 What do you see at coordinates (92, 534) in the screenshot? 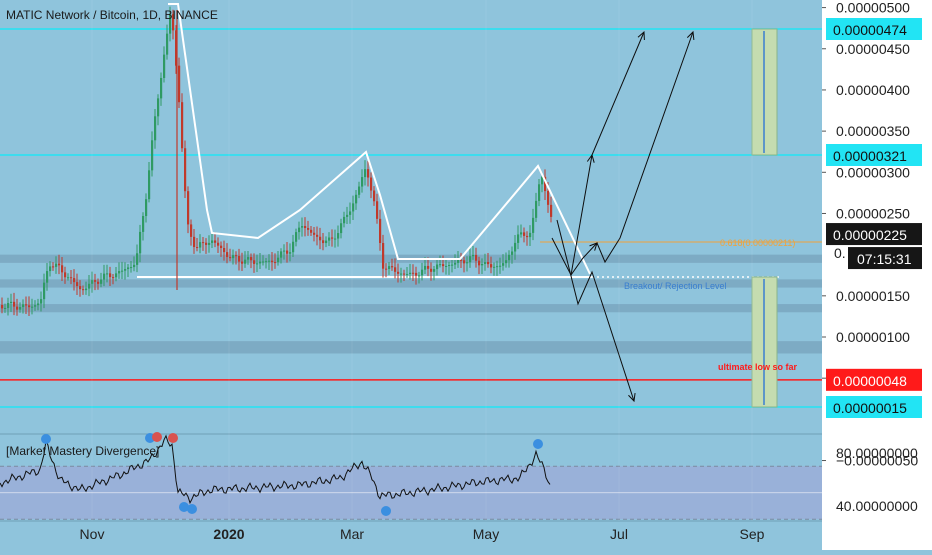
I see `x-tick-label: Nov` at bounding box center [92, 534].